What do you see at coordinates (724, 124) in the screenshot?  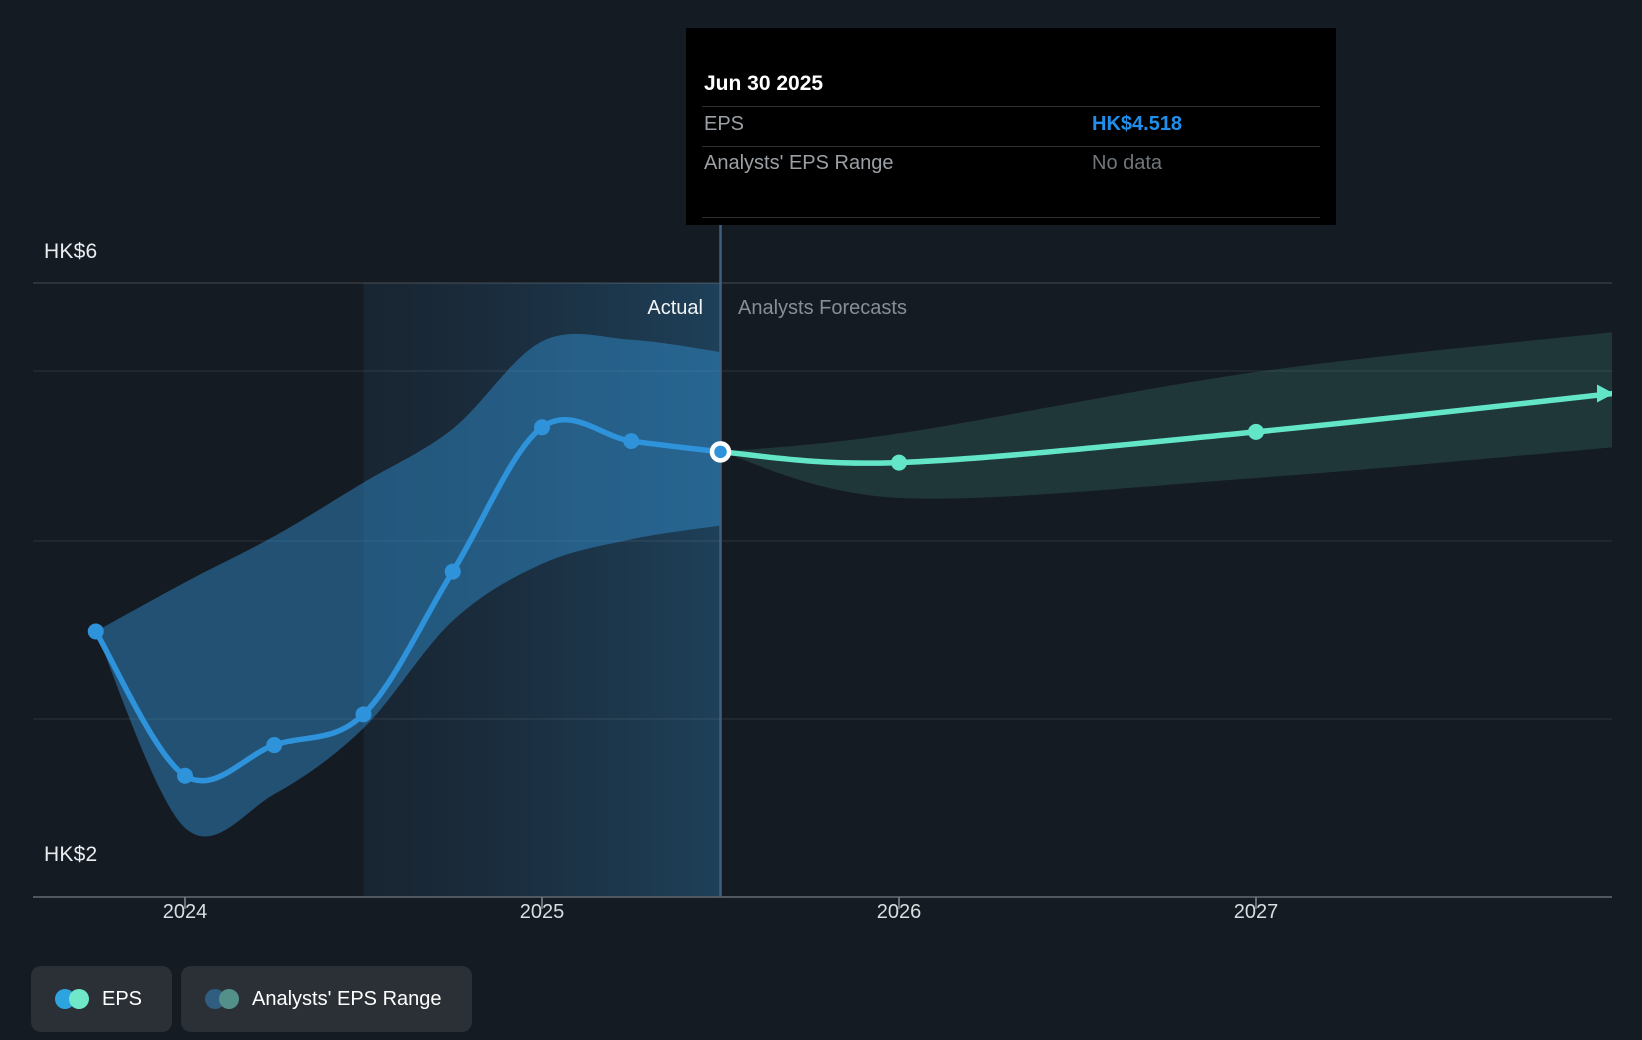 I see `tooltip-eps-label: EPS` at bounding box center [724, 124].